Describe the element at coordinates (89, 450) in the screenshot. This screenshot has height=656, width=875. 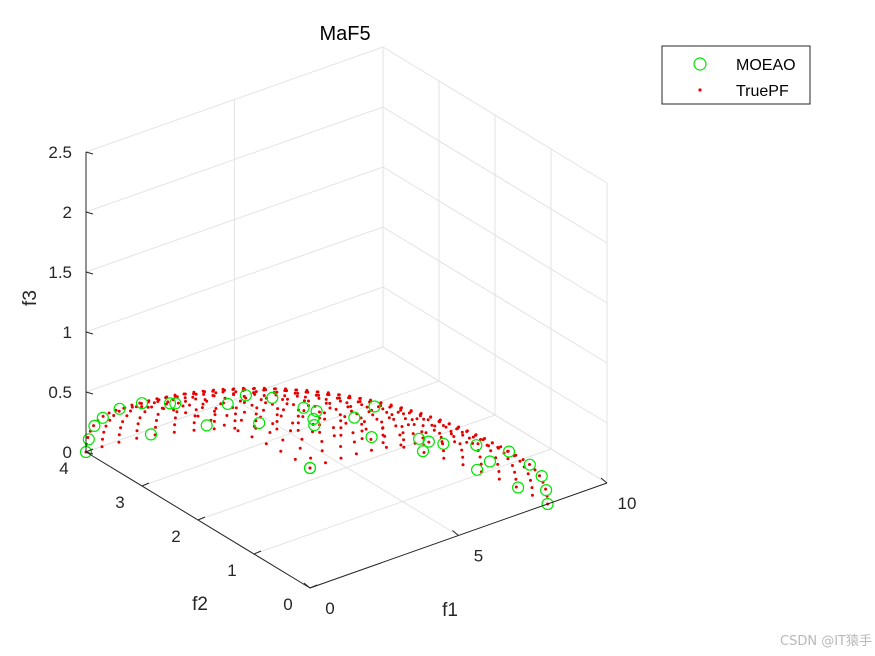
I see `y-tick-mark` at that location.